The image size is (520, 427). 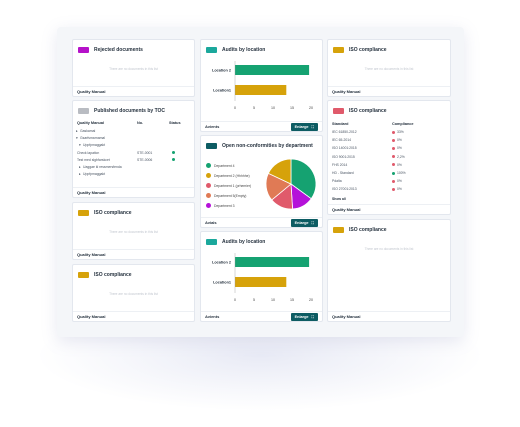 I want to click on table-row: ▸ Gaskamal, so click(x=133, y=131).